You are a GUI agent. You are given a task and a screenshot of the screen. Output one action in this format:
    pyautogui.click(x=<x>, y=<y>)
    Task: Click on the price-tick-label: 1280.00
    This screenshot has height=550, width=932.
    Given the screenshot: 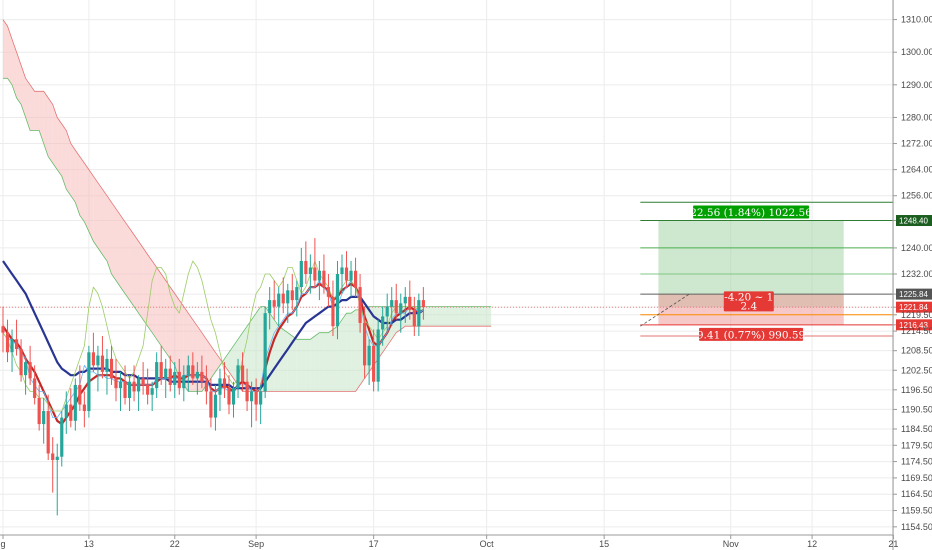 What is the action you would take?
    pyautogui.click(x=916, y=117)
    